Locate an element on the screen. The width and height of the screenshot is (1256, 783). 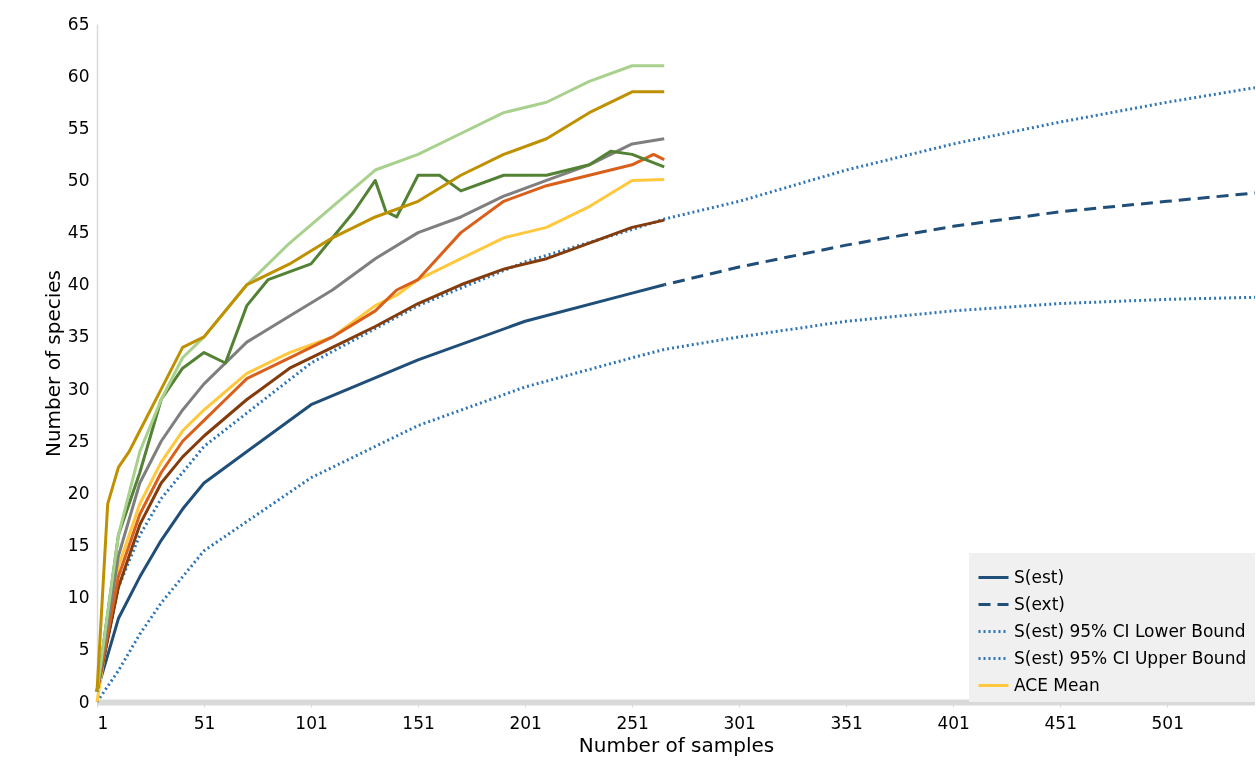
x-tick-label: 201 is located at coordinates (525, 722).